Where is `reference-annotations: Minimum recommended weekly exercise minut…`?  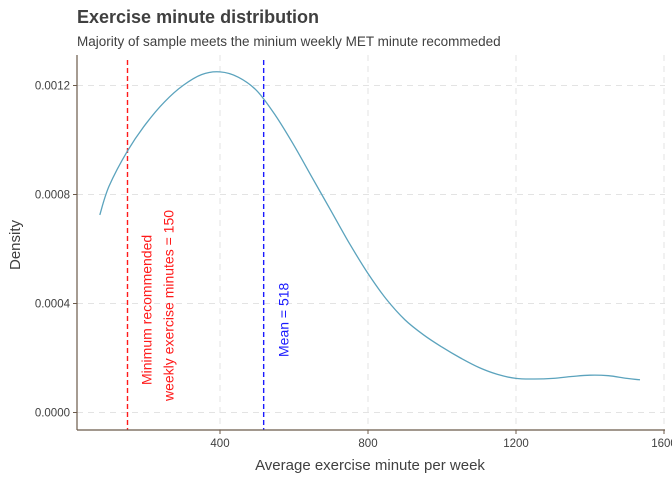
reference-annotations: Minimum recommended weekly exercise minut… is located at coordinates (215, 306).